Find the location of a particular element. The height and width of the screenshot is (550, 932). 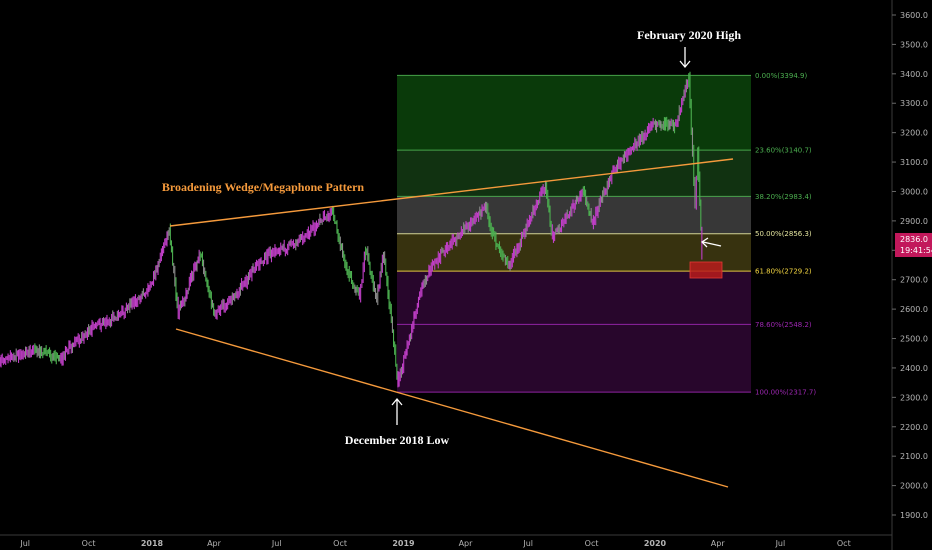

february-2020-high-annotation: February 2020 High is located at coordinates (689, 48).